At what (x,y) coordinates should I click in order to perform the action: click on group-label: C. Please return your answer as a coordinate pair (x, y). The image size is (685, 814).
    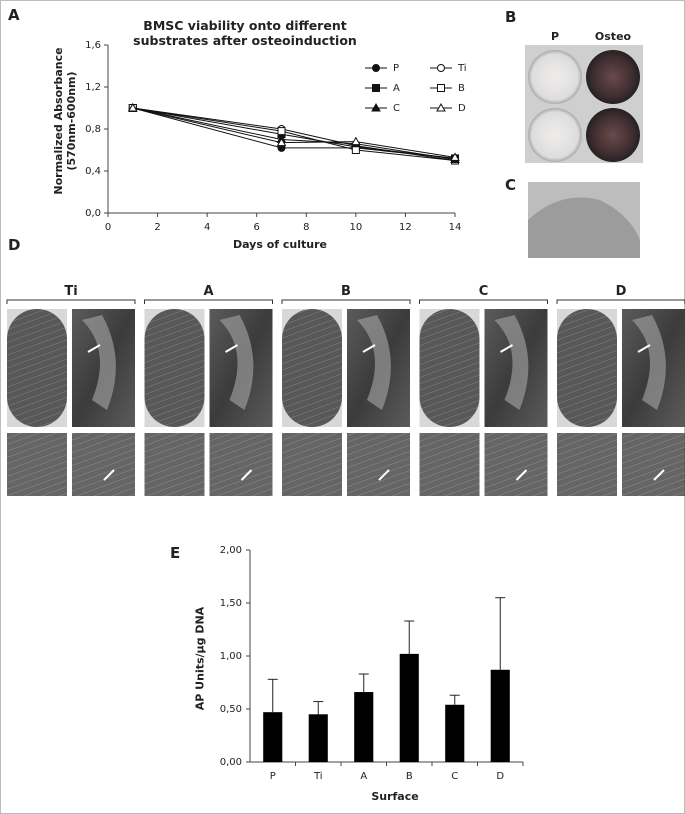
    Looking at the image, I should click on (483, 291).